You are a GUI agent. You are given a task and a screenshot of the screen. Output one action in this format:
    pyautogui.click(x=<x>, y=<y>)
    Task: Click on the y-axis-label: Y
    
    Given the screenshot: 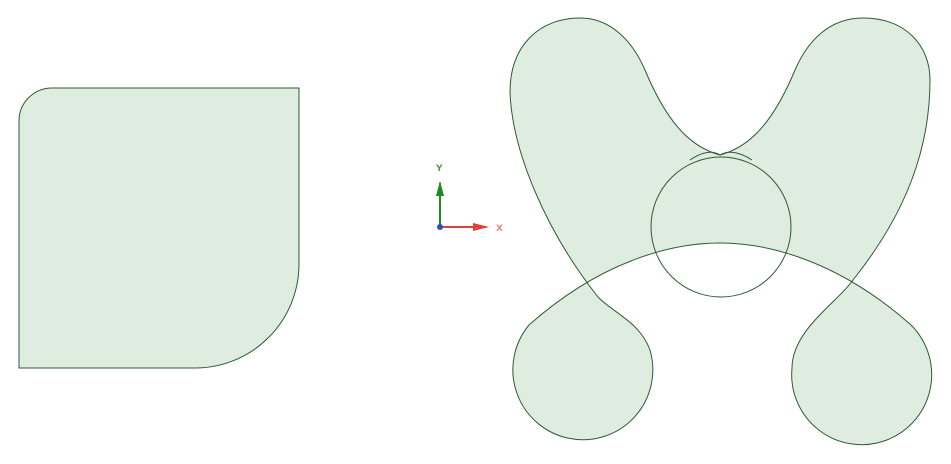 What is the action you would take?
    pyautogui.click(x=439, y=169)
    